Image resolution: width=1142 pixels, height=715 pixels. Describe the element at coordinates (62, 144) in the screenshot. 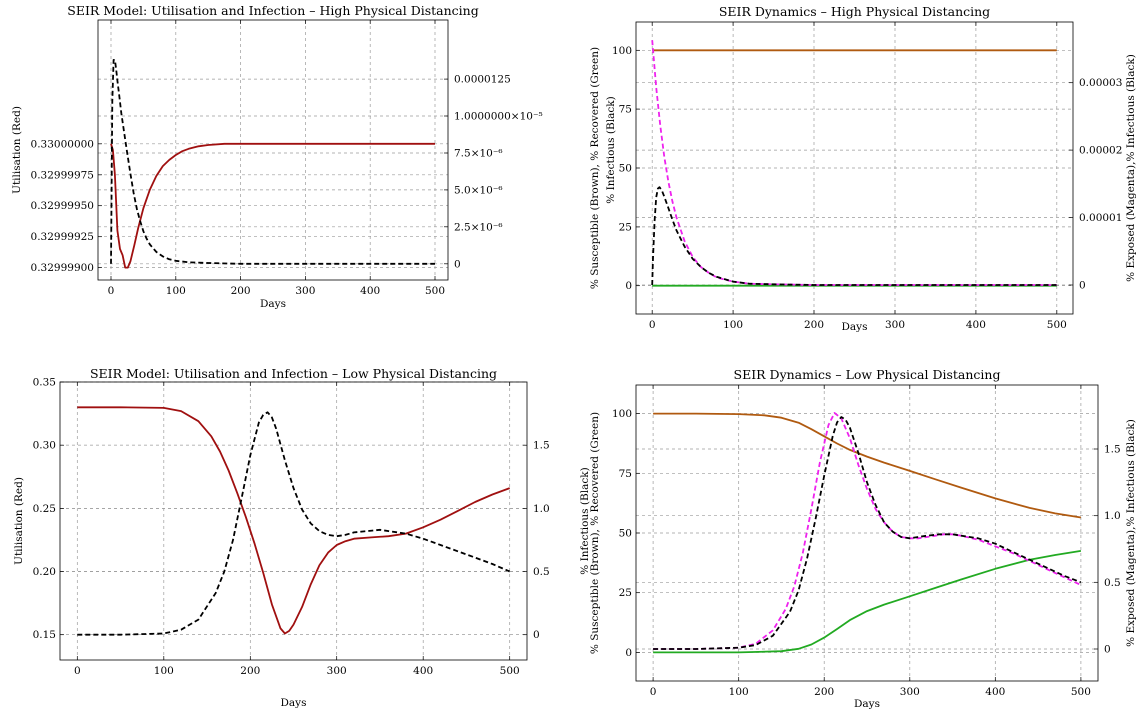

I see `y-tick-label: 0.33000000` at that location.